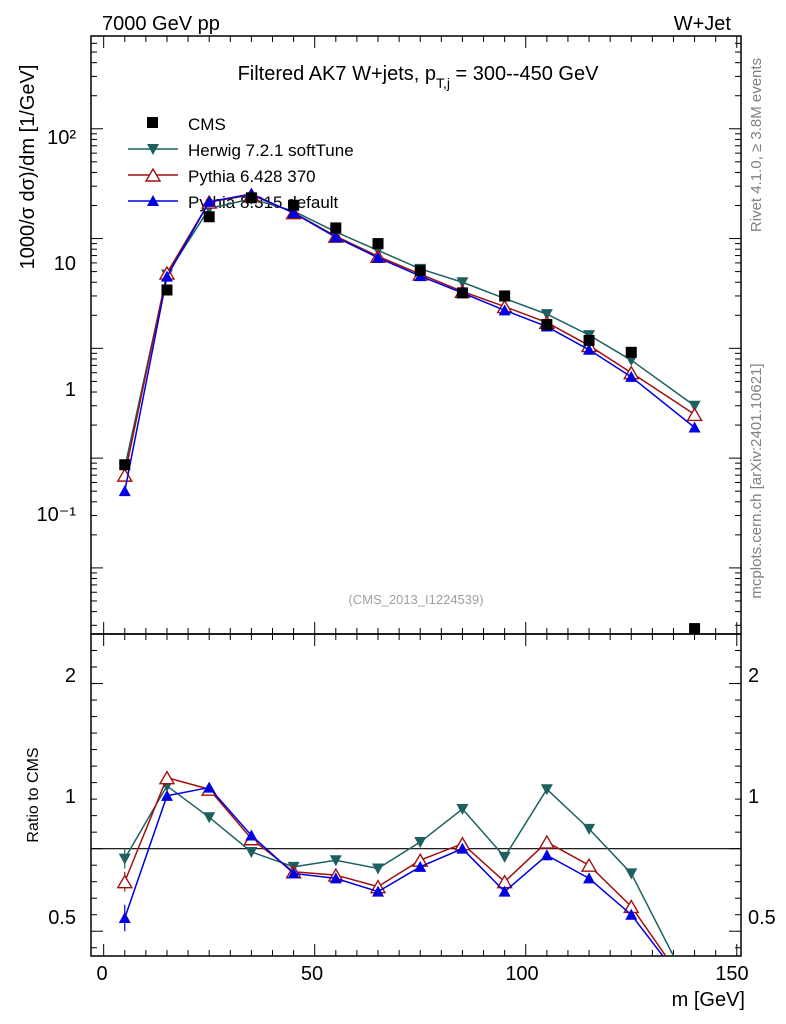  I want to click on legend-label-pythia6: Pythia 6.428 370, so click(252, 176).